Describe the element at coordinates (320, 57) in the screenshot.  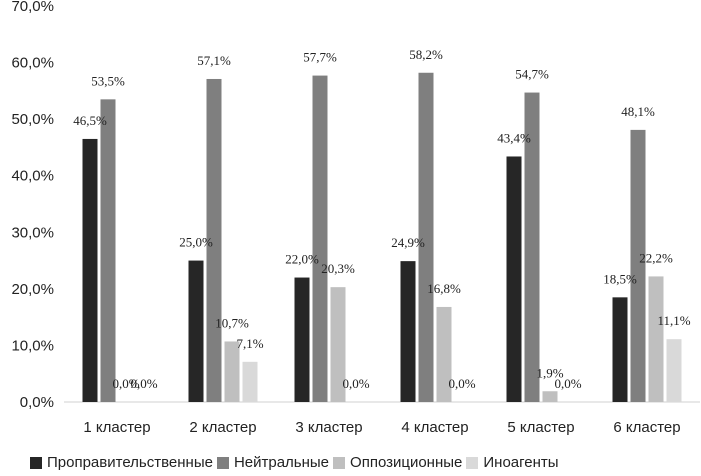
I see `data-label: 57,7%` at that location.